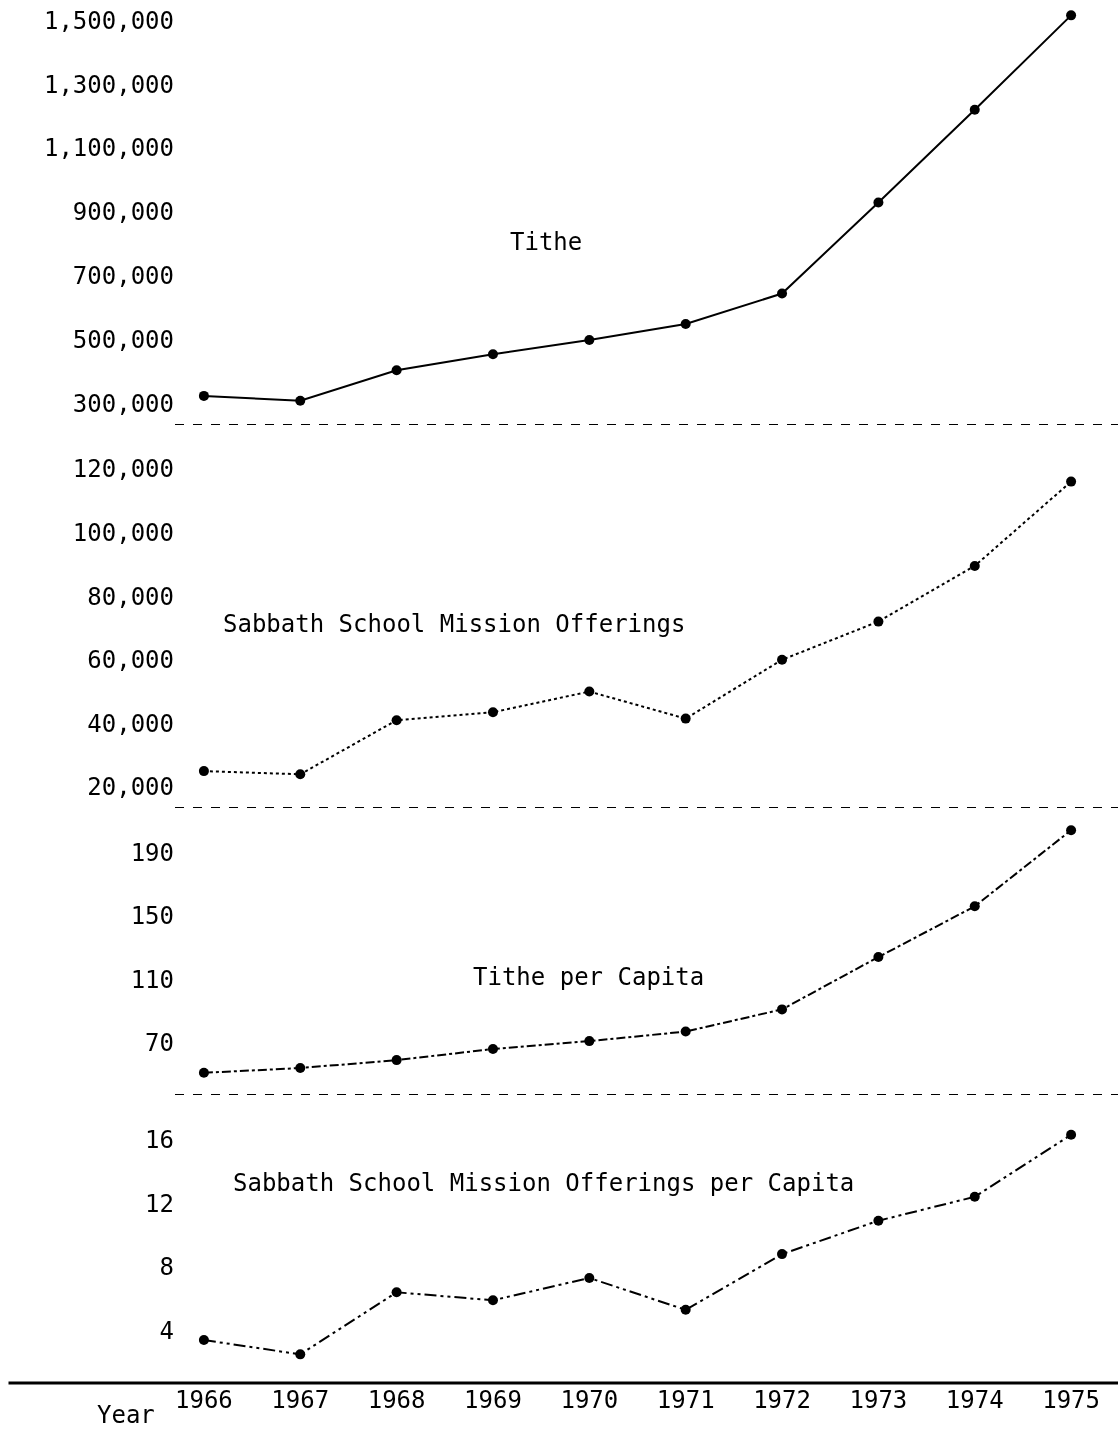  Describe the element at coordinates (123, 532) in the screenshot. I see `y-tick-label: 100,000` at that location.